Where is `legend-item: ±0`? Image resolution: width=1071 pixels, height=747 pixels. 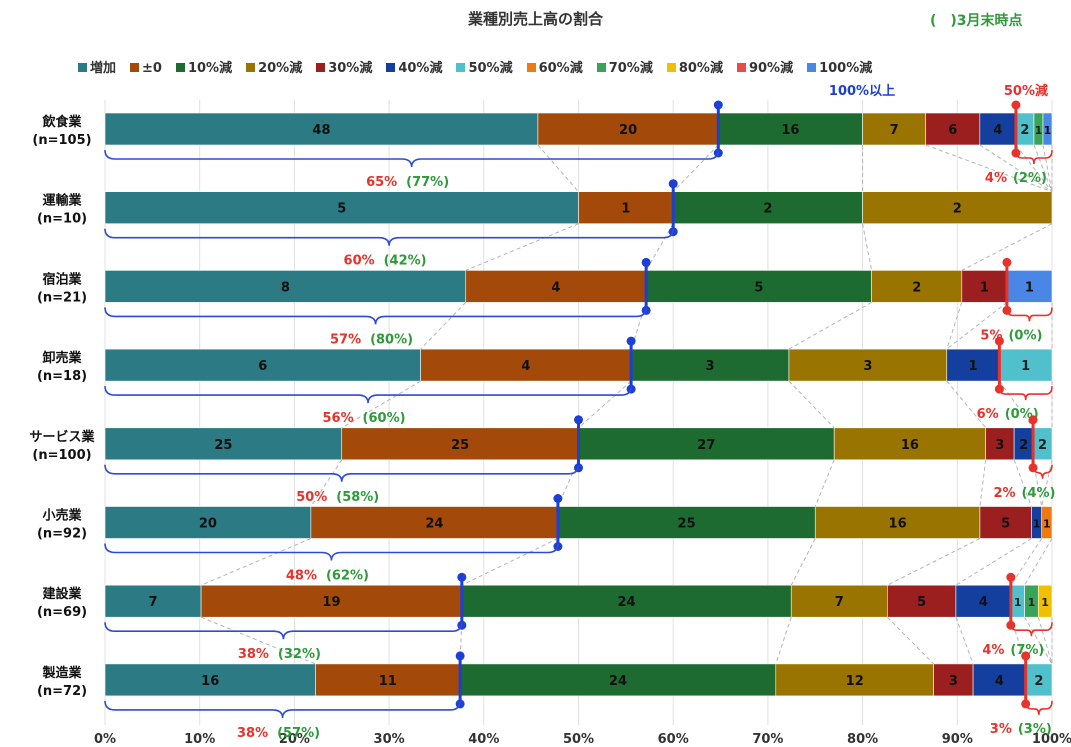 legend-item: ±0 is located at coordinates (146, 68).